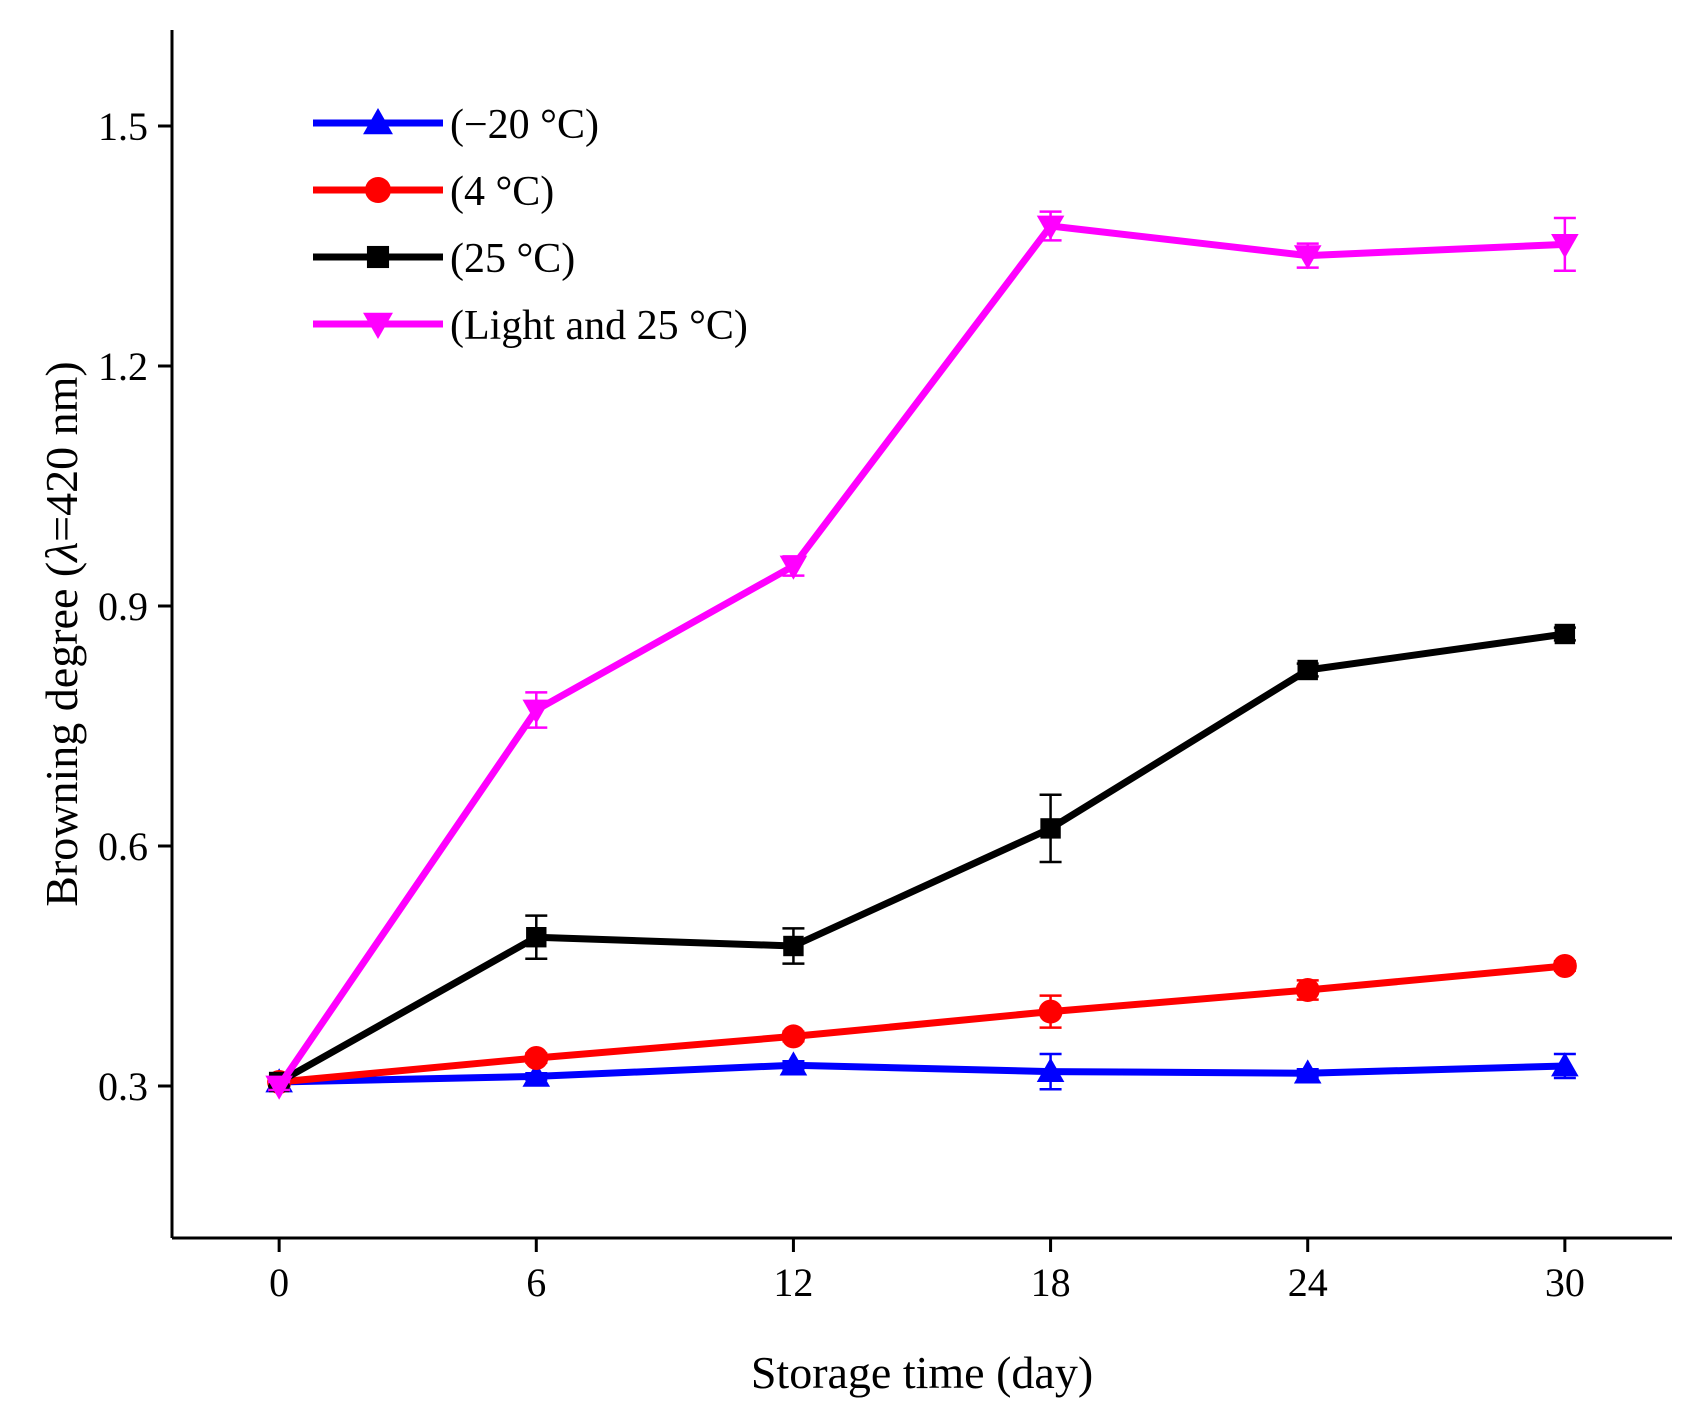 This screenshot has width=1702, height=1413. Describe the element at coordinates (536, 1282) in the screenshot. I see `x-tick-label: 6` at that location.